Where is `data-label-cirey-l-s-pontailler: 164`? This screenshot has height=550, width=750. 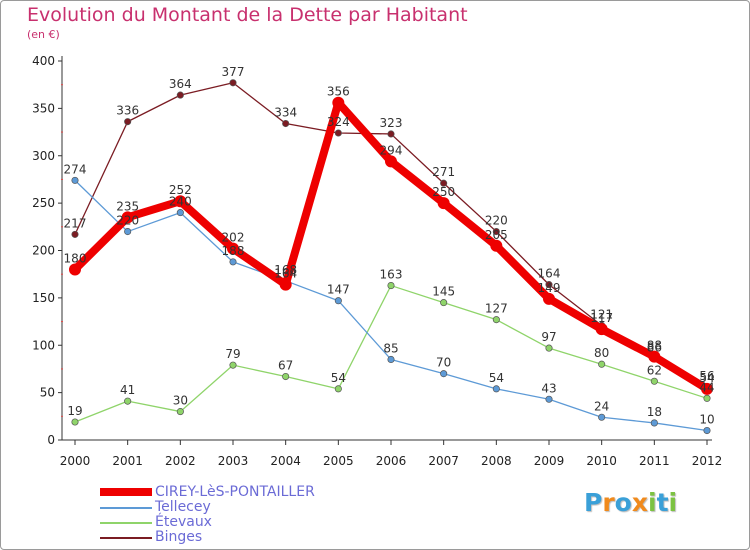 data-label-cirey-l-s-pontailler: 164 is located at coordinates (285, 274).